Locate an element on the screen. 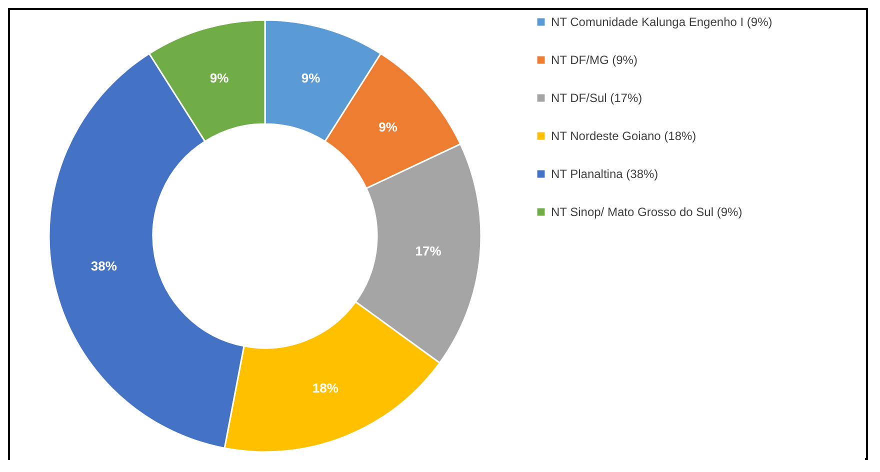  legend-label: NT Nordeste Goiano (18%) is located at coordinates (623, 136).